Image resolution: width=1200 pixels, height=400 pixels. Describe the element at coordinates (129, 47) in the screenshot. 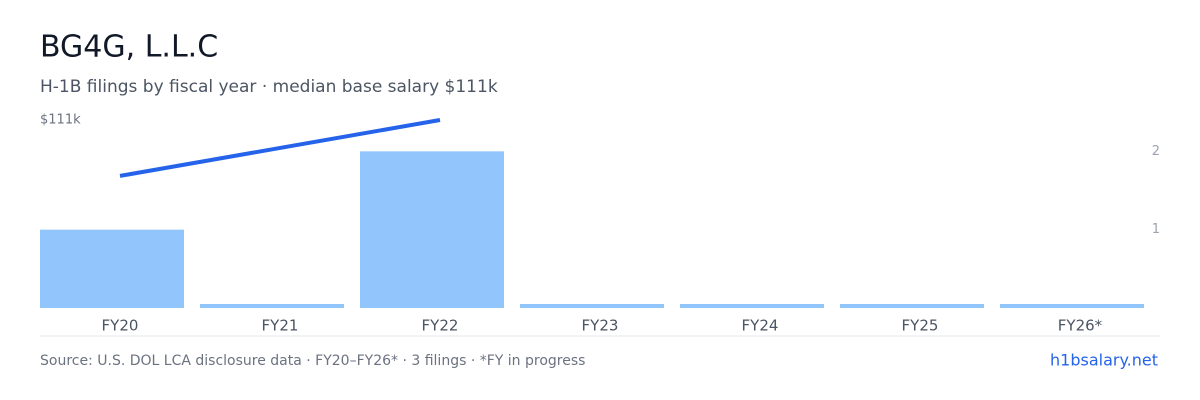

I see `chart-title: BG4G, L.L.C` at that location.